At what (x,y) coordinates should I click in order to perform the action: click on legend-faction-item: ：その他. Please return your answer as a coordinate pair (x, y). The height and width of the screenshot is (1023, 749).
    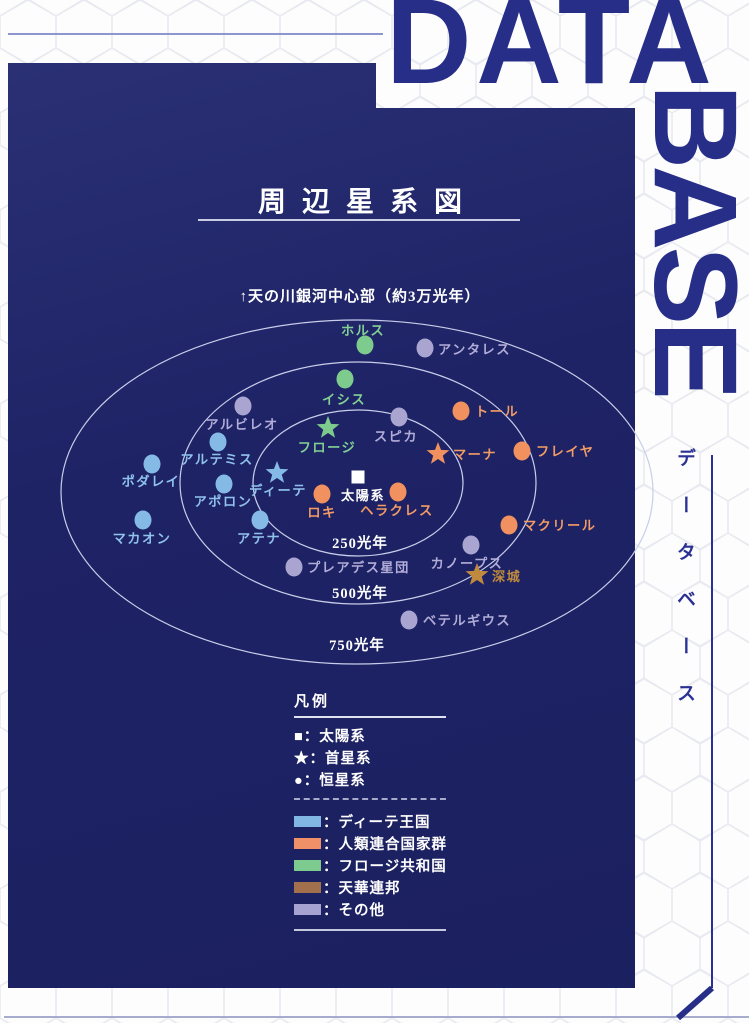
    Looking at the image, I should click on (370, 909).